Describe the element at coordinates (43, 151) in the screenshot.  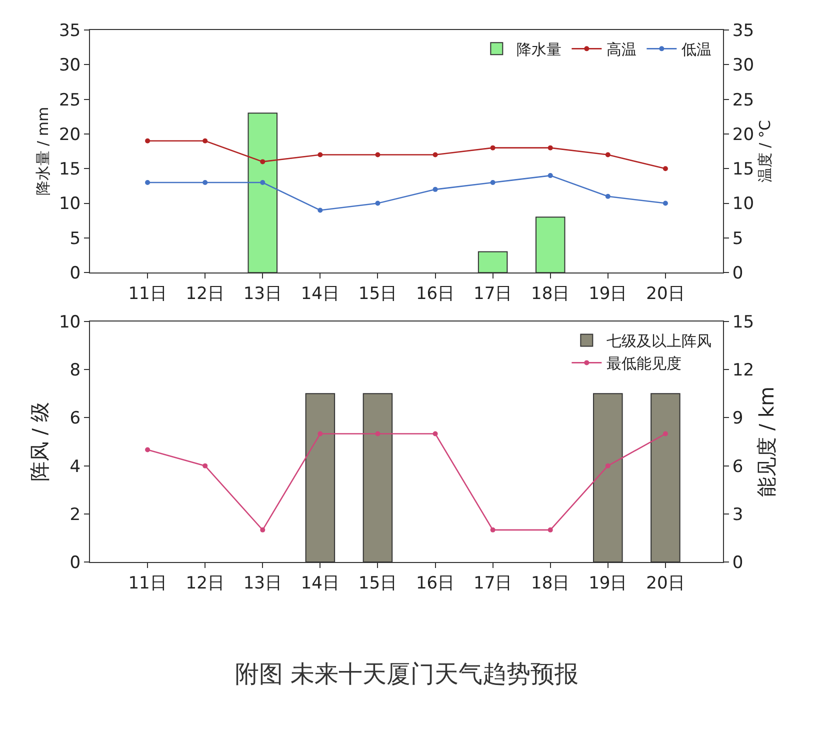
I see `y-axis-title: 降水量 / mm` at that location.